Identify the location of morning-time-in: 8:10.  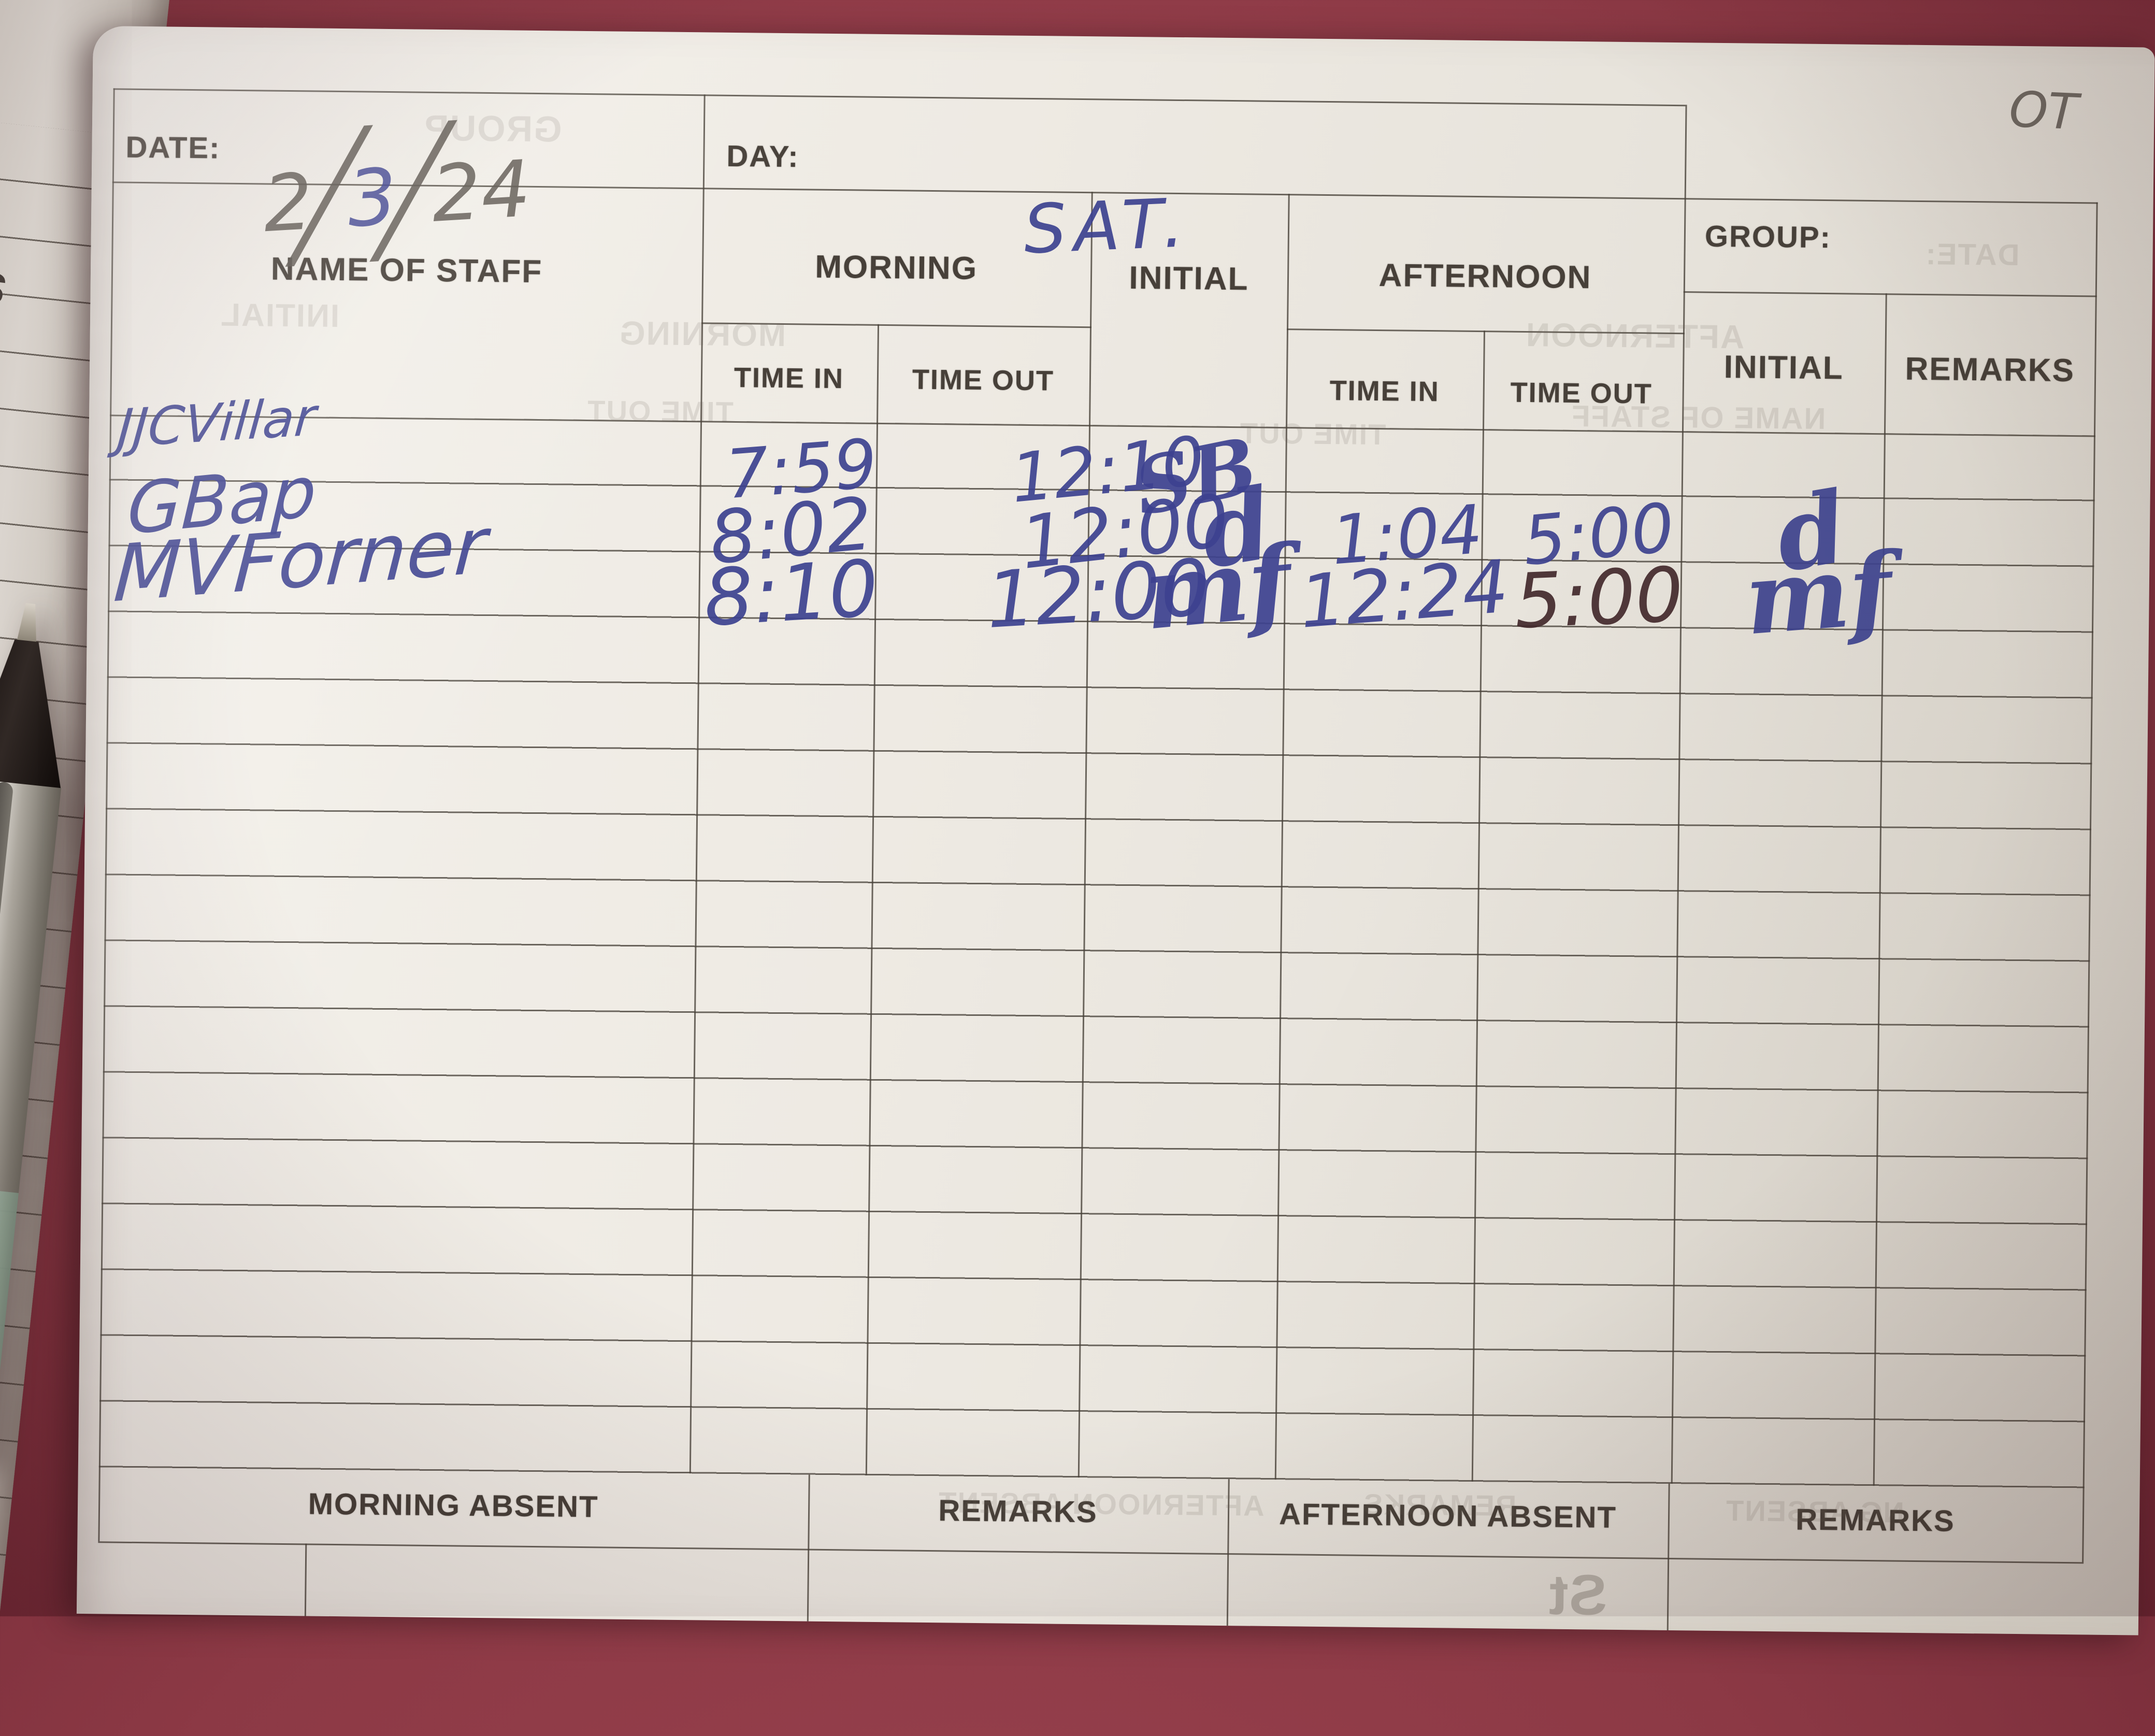
(791, 593).